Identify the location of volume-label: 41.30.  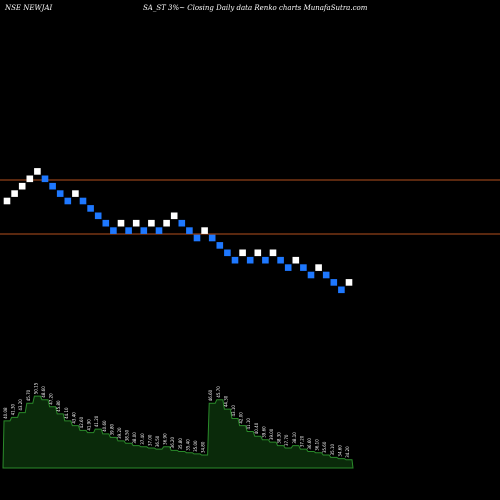
(13, 409).